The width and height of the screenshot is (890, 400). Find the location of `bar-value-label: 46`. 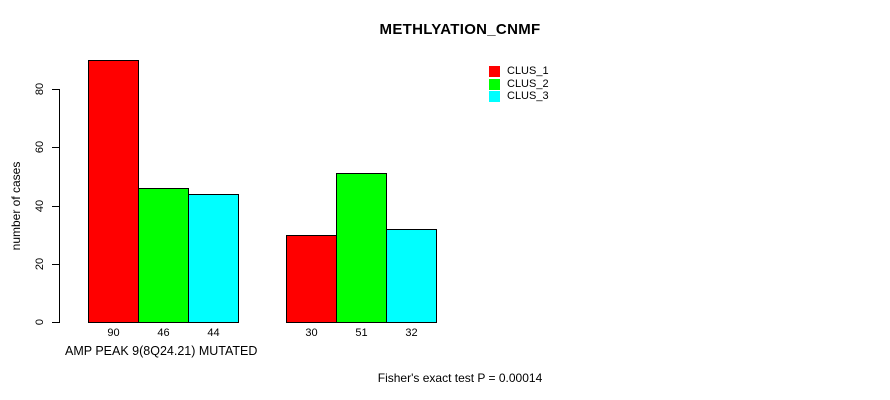

bar-value-label: 46 is located at coordinates (163, 333).